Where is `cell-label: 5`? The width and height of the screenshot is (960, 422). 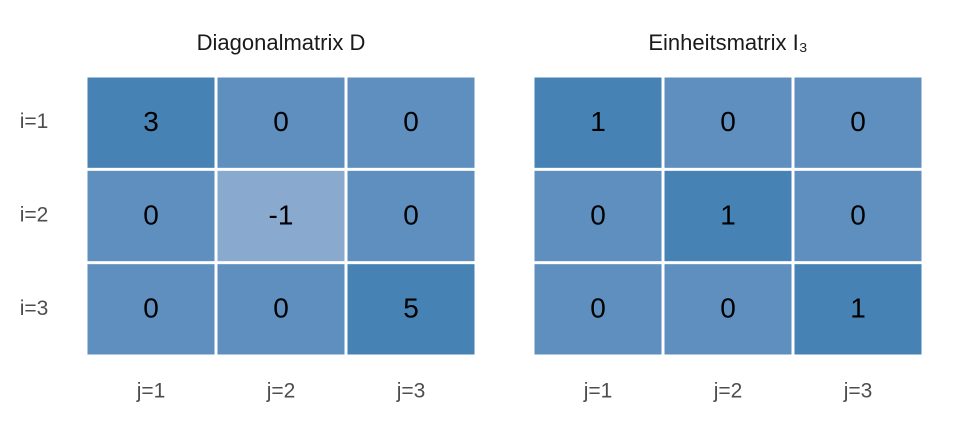 cell-label: 5 is located at coordinates (411, 308).